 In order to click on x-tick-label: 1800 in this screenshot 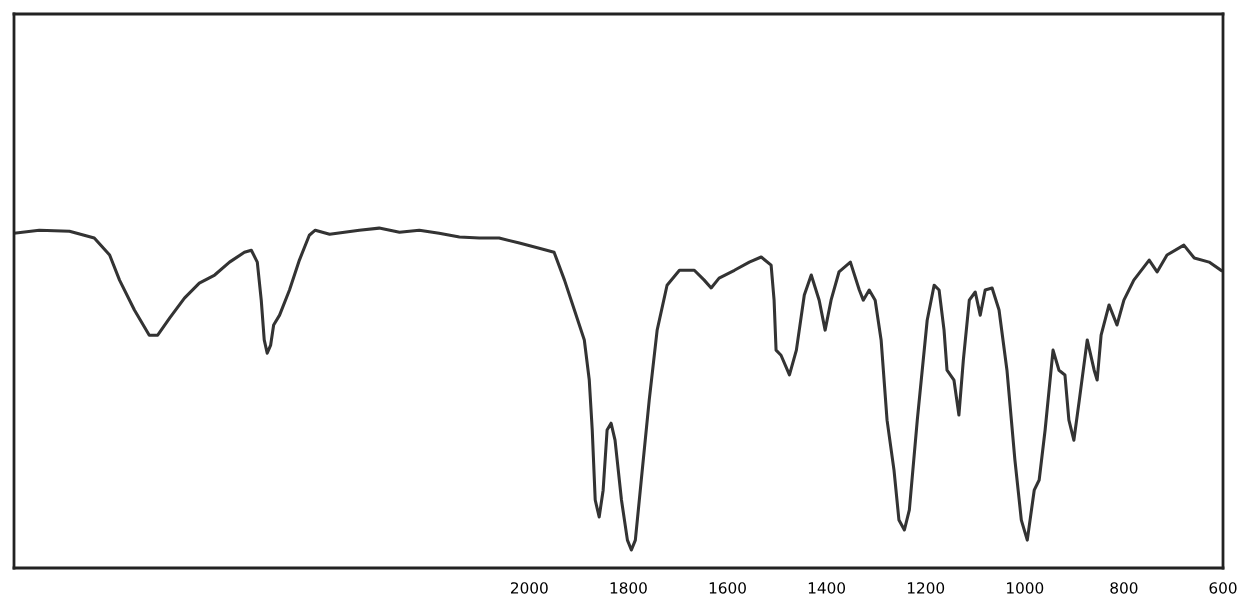, I will do `click(628, 588)`.